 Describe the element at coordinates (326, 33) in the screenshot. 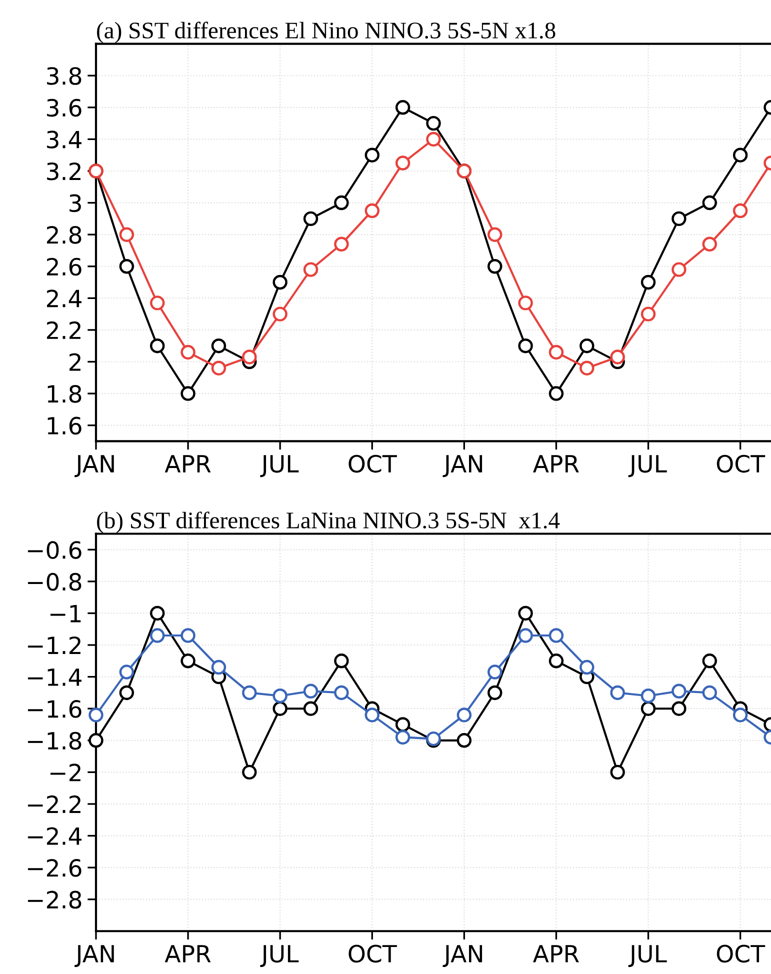

I see `chart-title: (a) SST differences El Nino NINO.3 5S-5N x1.8` at that location.